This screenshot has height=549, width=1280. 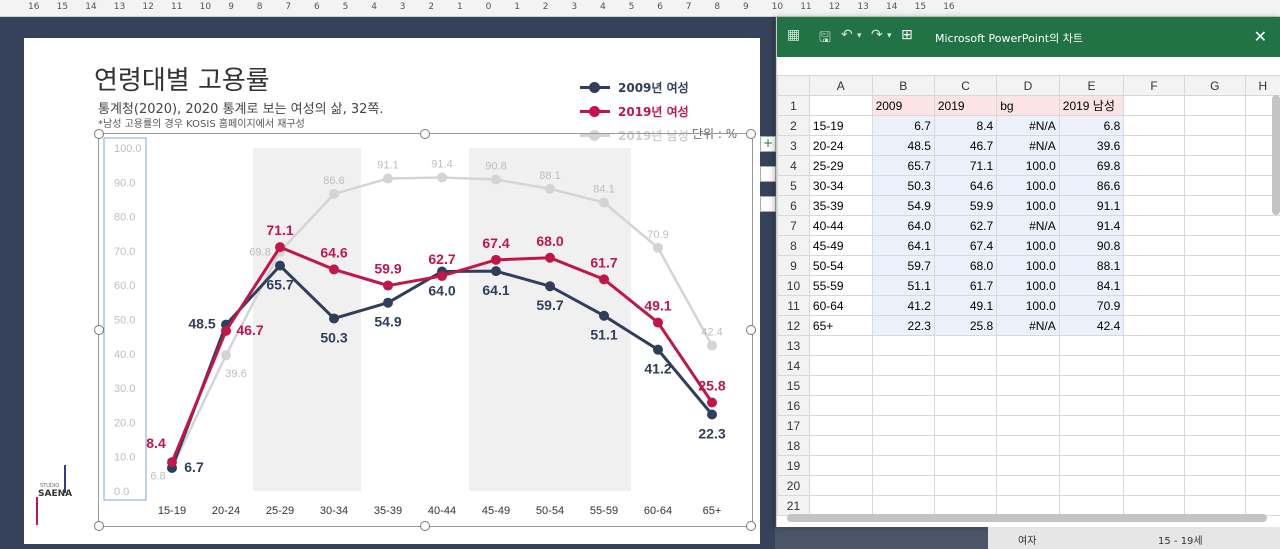 What do you see at coordinates (793, 505) in the screenshot?
I see `row-header: 21` at bounding box center [793, 505].